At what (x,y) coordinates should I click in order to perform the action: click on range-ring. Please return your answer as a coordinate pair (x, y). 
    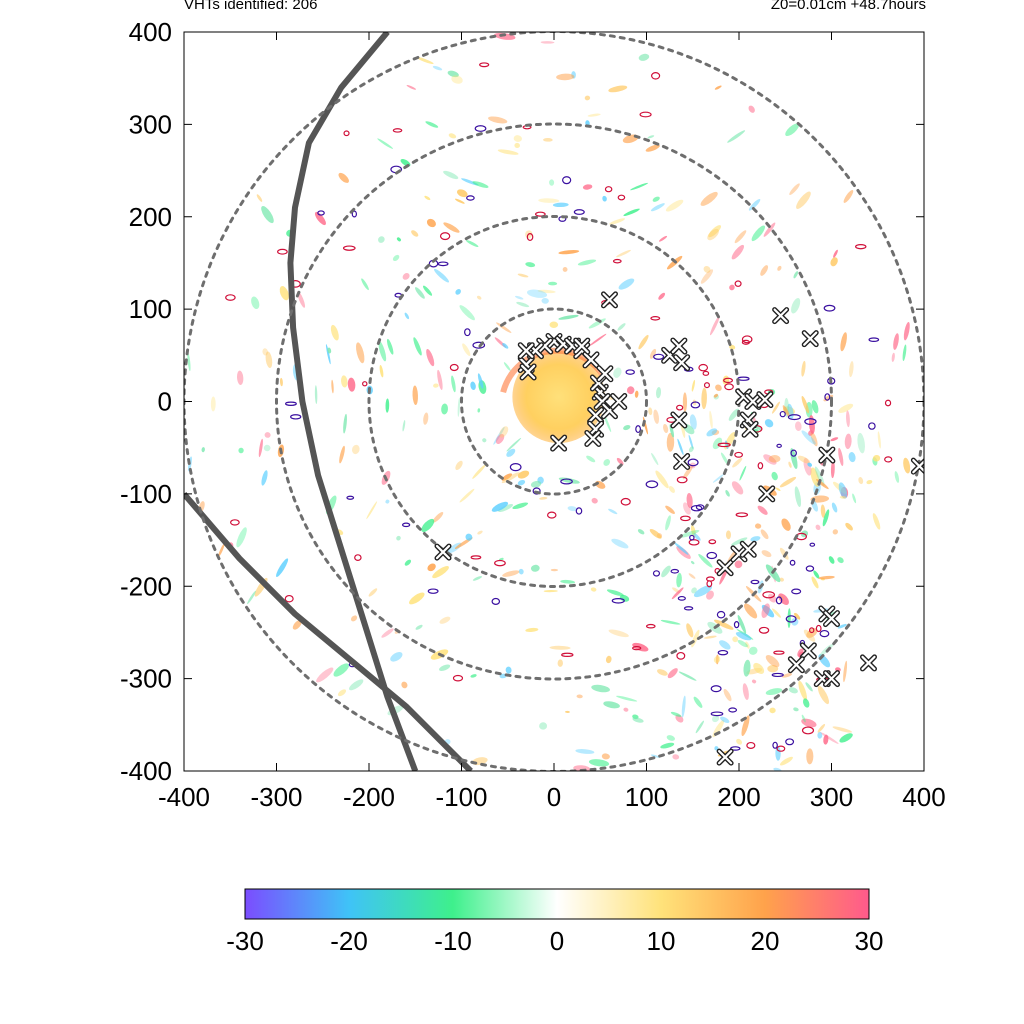
    Looking at the image, I should click on (554, 401).